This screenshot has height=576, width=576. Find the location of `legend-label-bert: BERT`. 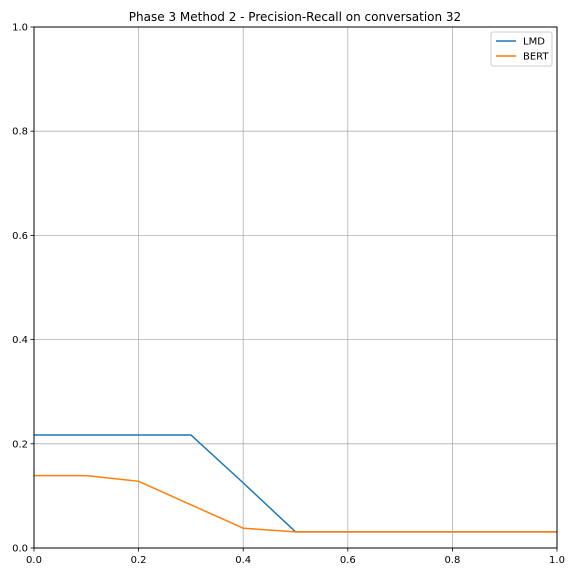

legend-label-bert: BERT is located at coordinates (536, 57).